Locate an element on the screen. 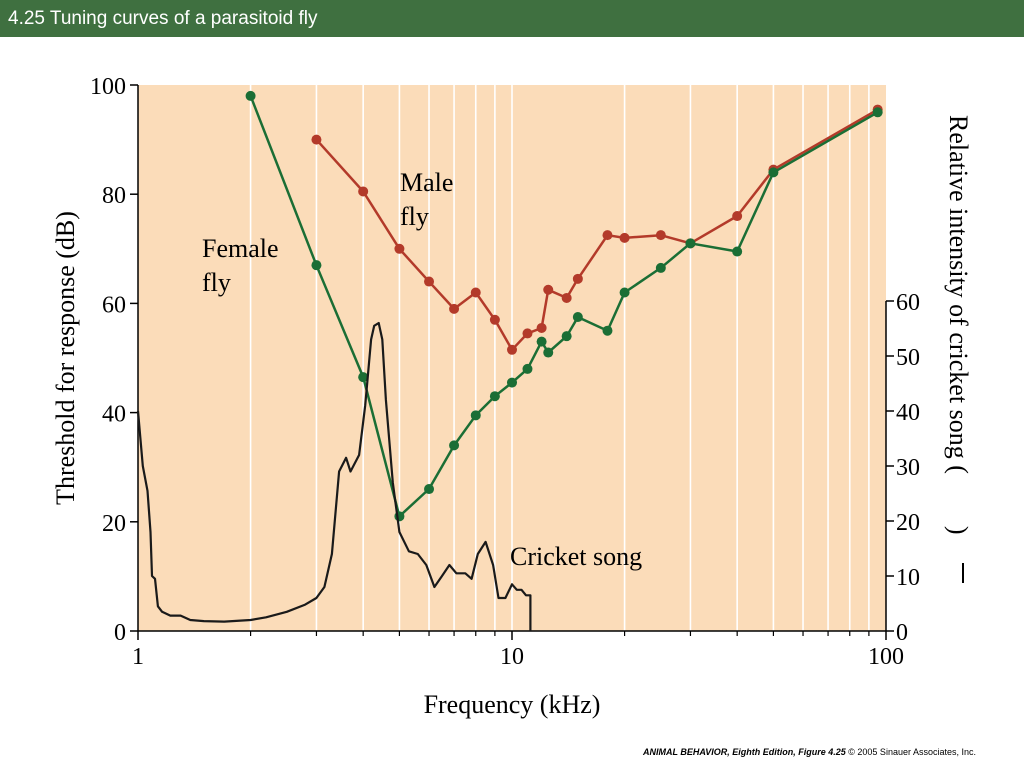  y2-axis-title-text: Relative intensity of cricket song ( is located at coordinates (958, 294).